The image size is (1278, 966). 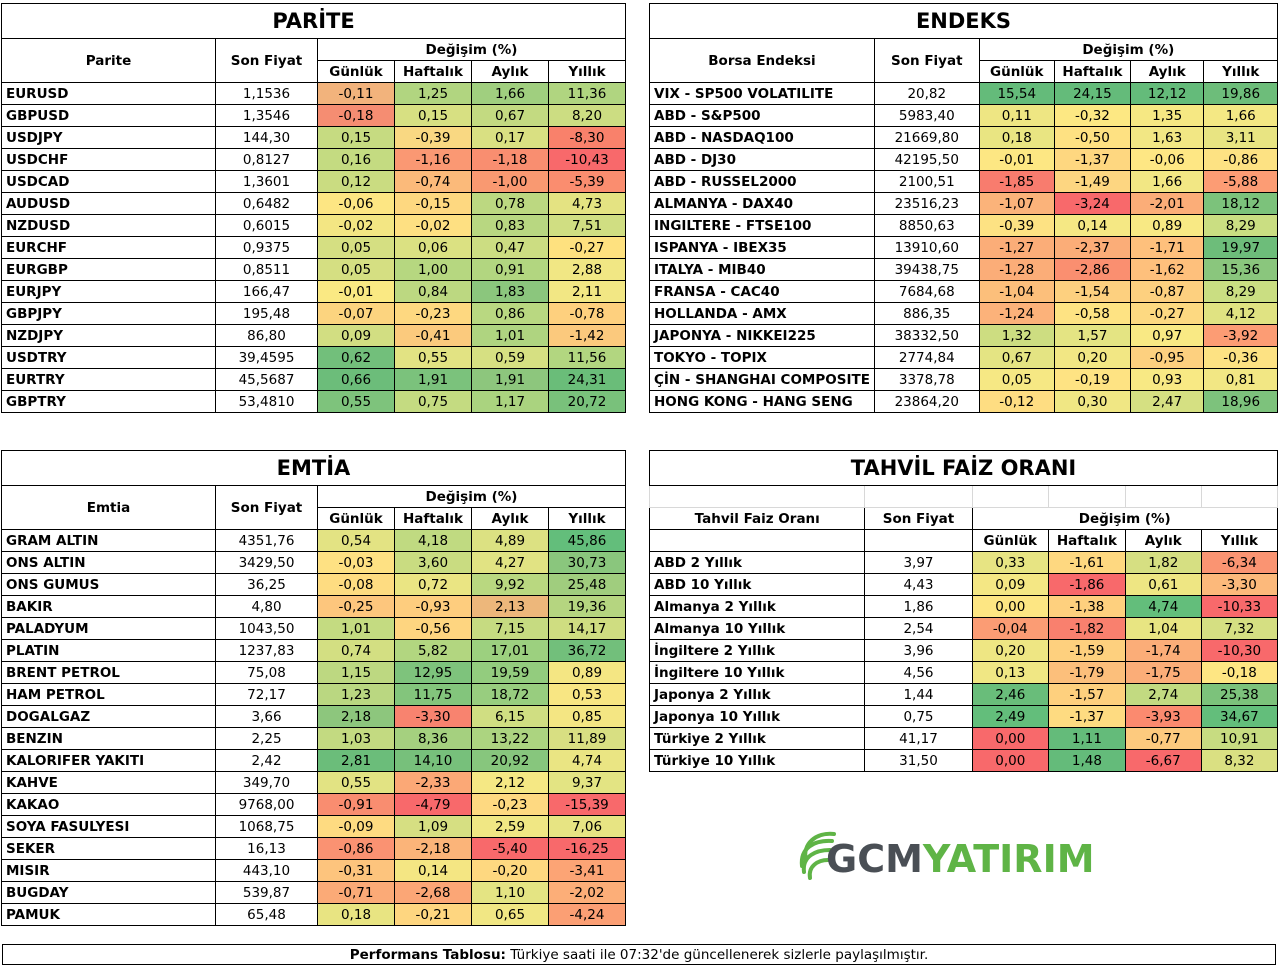 What do you see at coordinates (963, 357) in the screenshot?
I see `table-row: TOKYO - TOPIX 2774,84 0,67 0,20 -0,95 -0,36` at bounding box center [963, 357].